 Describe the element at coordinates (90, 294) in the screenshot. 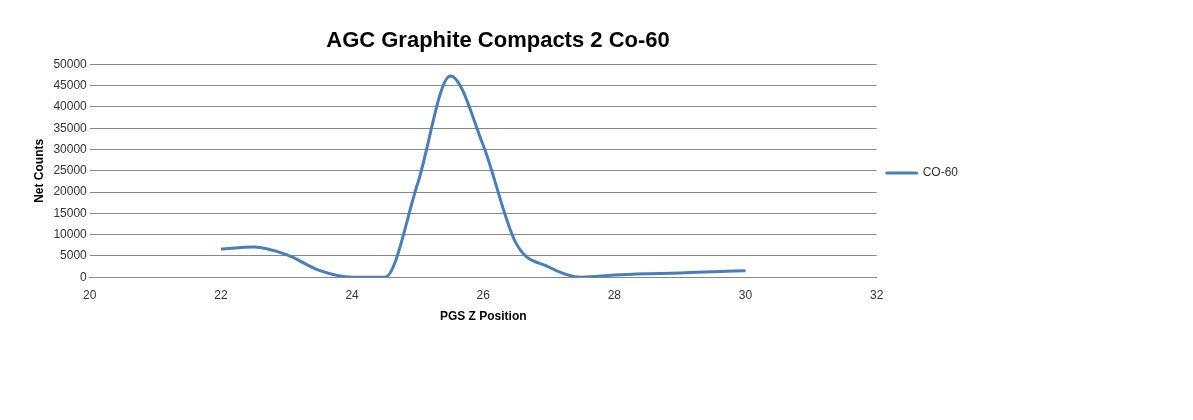

I see `x-tick-label: 20` at that location.